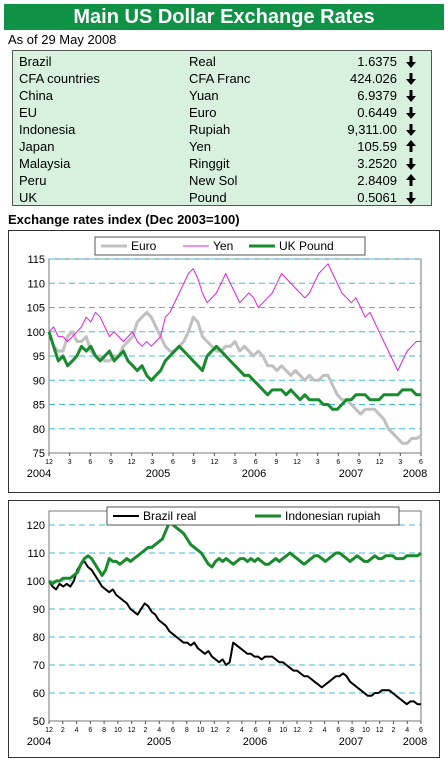 The height and width of the screenshot is (766, 448). Describe the element at coordinates (45, 163) in the screenshot. I see `country-name: Malaysia` at that location.